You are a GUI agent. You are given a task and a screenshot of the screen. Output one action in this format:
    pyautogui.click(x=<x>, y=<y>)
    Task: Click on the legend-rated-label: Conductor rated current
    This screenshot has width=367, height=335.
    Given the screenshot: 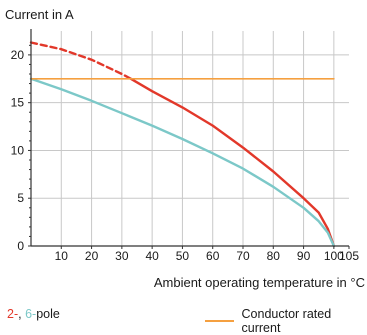 What is the action you would take?
    pyautogui.click(x=286, y=321)
    